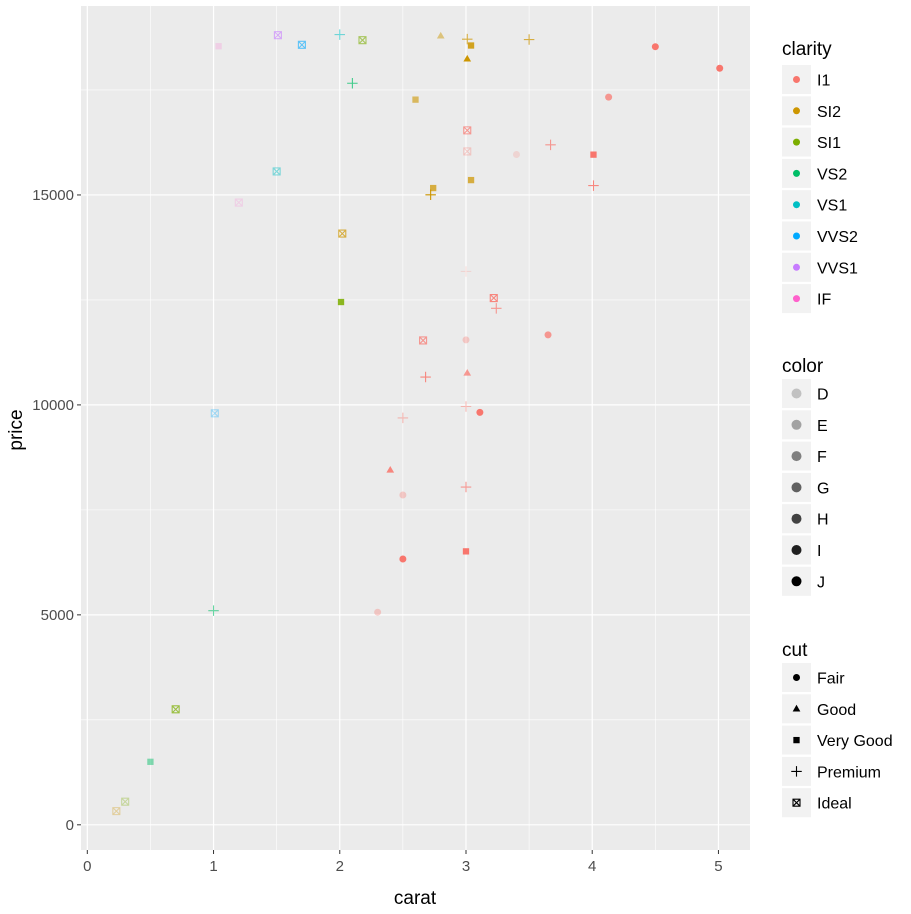 This screenshot has height=914, width=911. What do you see at coordinates (796, 111) in the screenshot?
I see `legend-key-SI2` at bounding box center [796, 111].